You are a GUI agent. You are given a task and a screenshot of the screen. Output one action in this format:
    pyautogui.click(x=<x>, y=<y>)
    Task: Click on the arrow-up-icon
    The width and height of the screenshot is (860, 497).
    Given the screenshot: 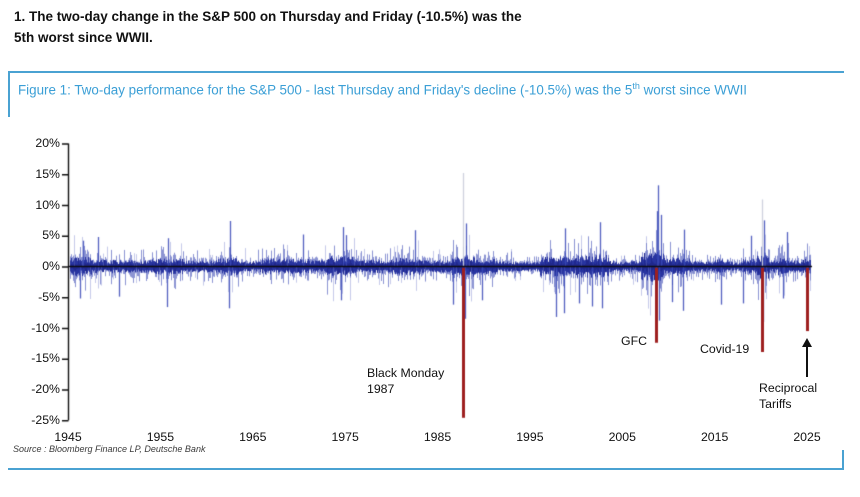 What is the action you would take?
    pyautogui.click(x=807, y=342)
    